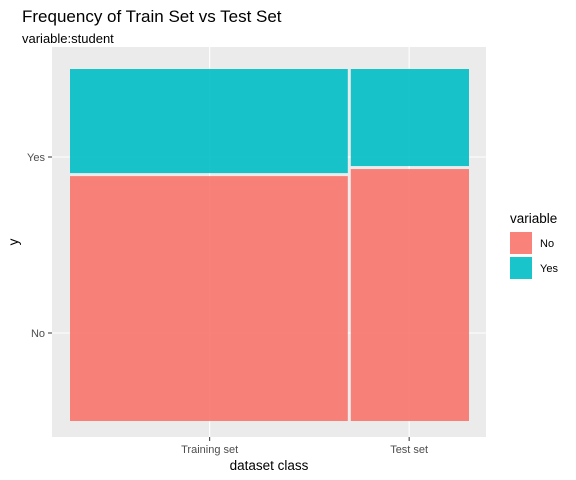 The width and height of the screenshot is (576, 480). What do you see at coordinates (209, 121) in the screenshot?
I see `tile-training-set-yes` at bounding box center [209, 121].